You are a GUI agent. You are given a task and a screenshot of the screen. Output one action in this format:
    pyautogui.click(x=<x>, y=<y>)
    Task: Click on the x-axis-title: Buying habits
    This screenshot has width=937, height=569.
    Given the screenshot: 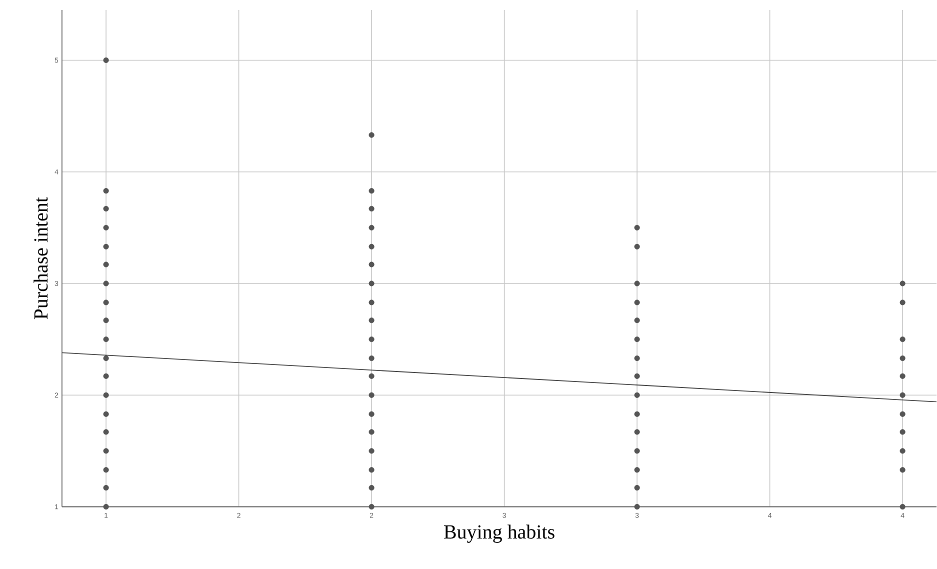 What is the action you would take?
    pyautogui.click(x=499, y=533)
    